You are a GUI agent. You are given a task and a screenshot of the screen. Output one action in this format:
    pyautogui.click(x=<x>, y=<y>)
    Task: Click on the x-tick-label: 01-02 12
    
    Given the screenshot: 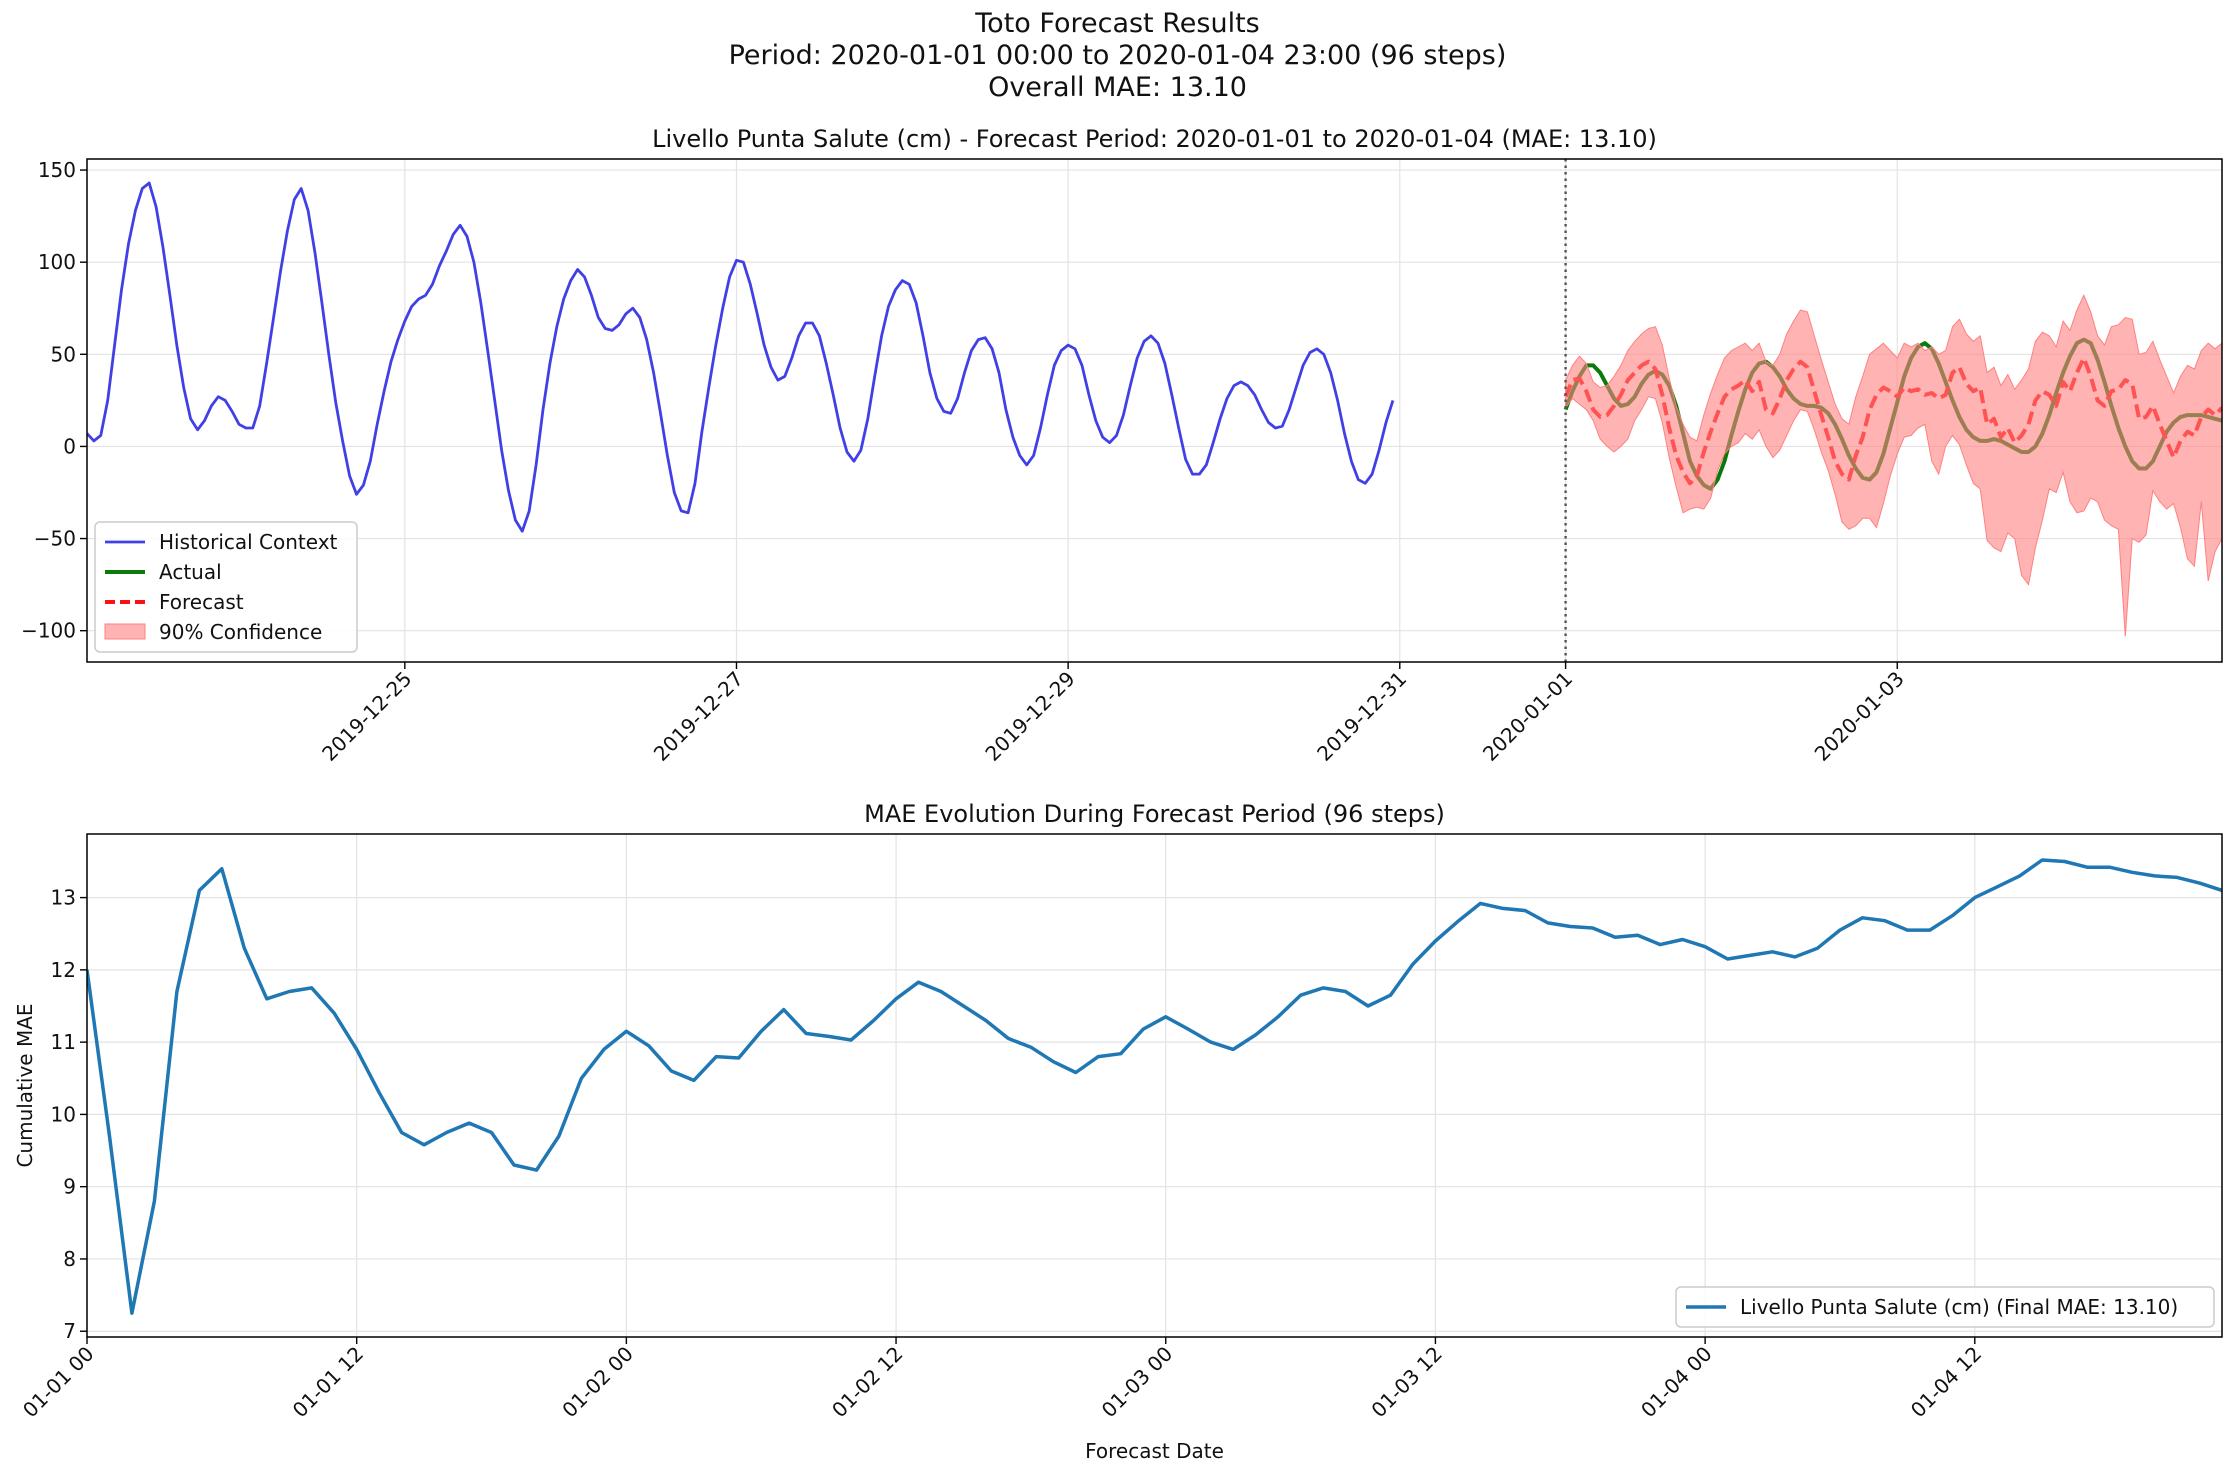 What is the action you would take?
    pyautogui.click(x=867, y=1382)
    